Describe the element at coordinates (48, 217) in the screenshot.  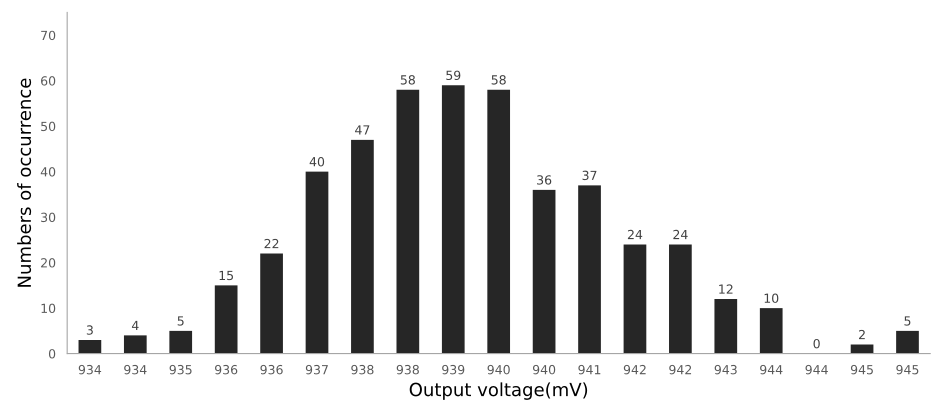
I see `y-tick-label: 30` at that location.